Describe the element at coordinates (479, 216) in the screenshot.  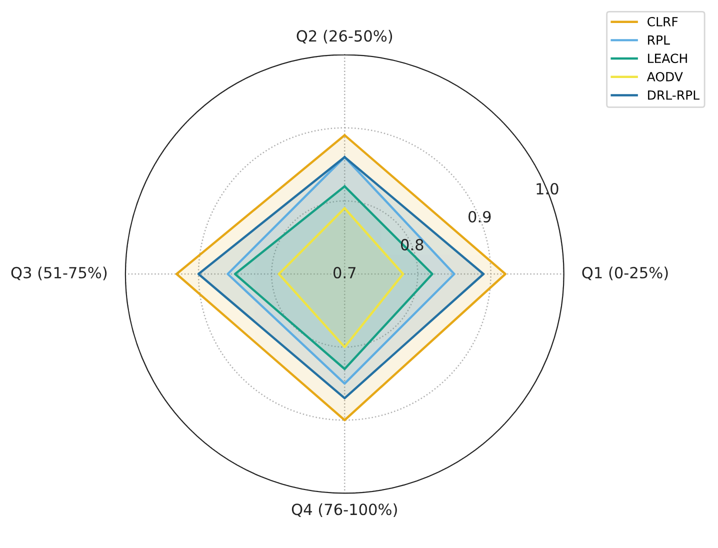
I see `y-tick-label: 0.9` at that location.